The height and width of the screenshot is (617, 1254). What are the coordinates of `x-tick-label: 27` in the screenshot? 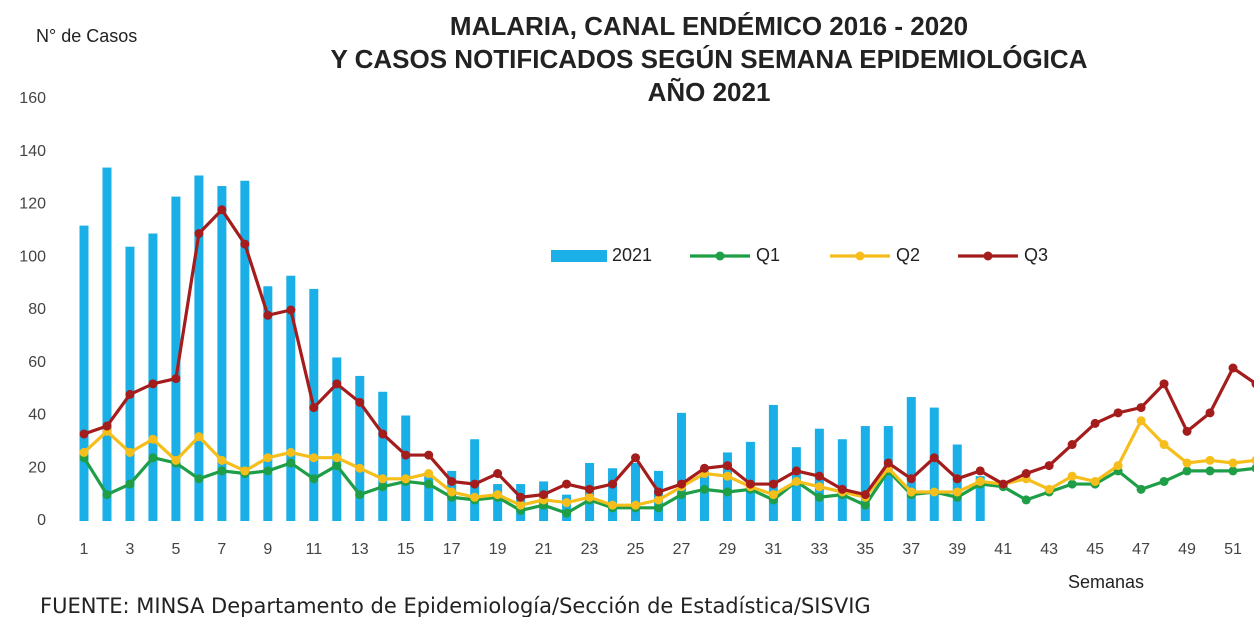 It's located at (682, 549).